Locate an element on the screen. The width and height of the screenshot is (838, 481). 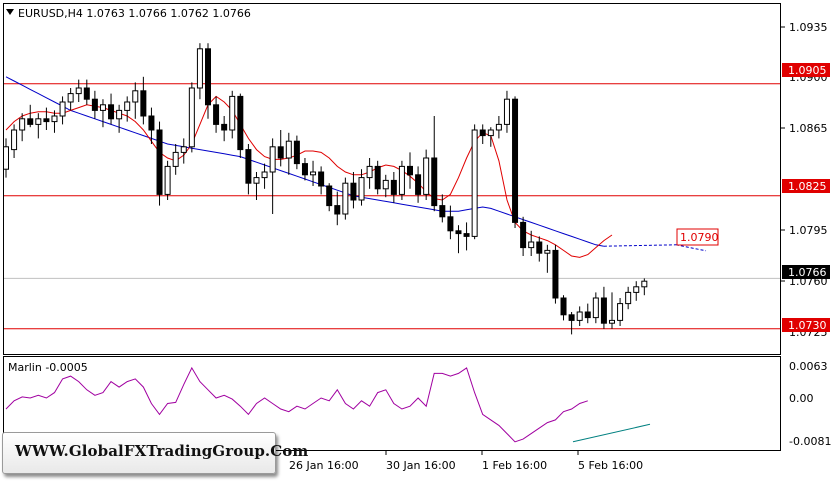
chart-header: EURUSD,H4 1.0763 1.0766 1.0762 1.0766 is located at coordinates (134, 13).